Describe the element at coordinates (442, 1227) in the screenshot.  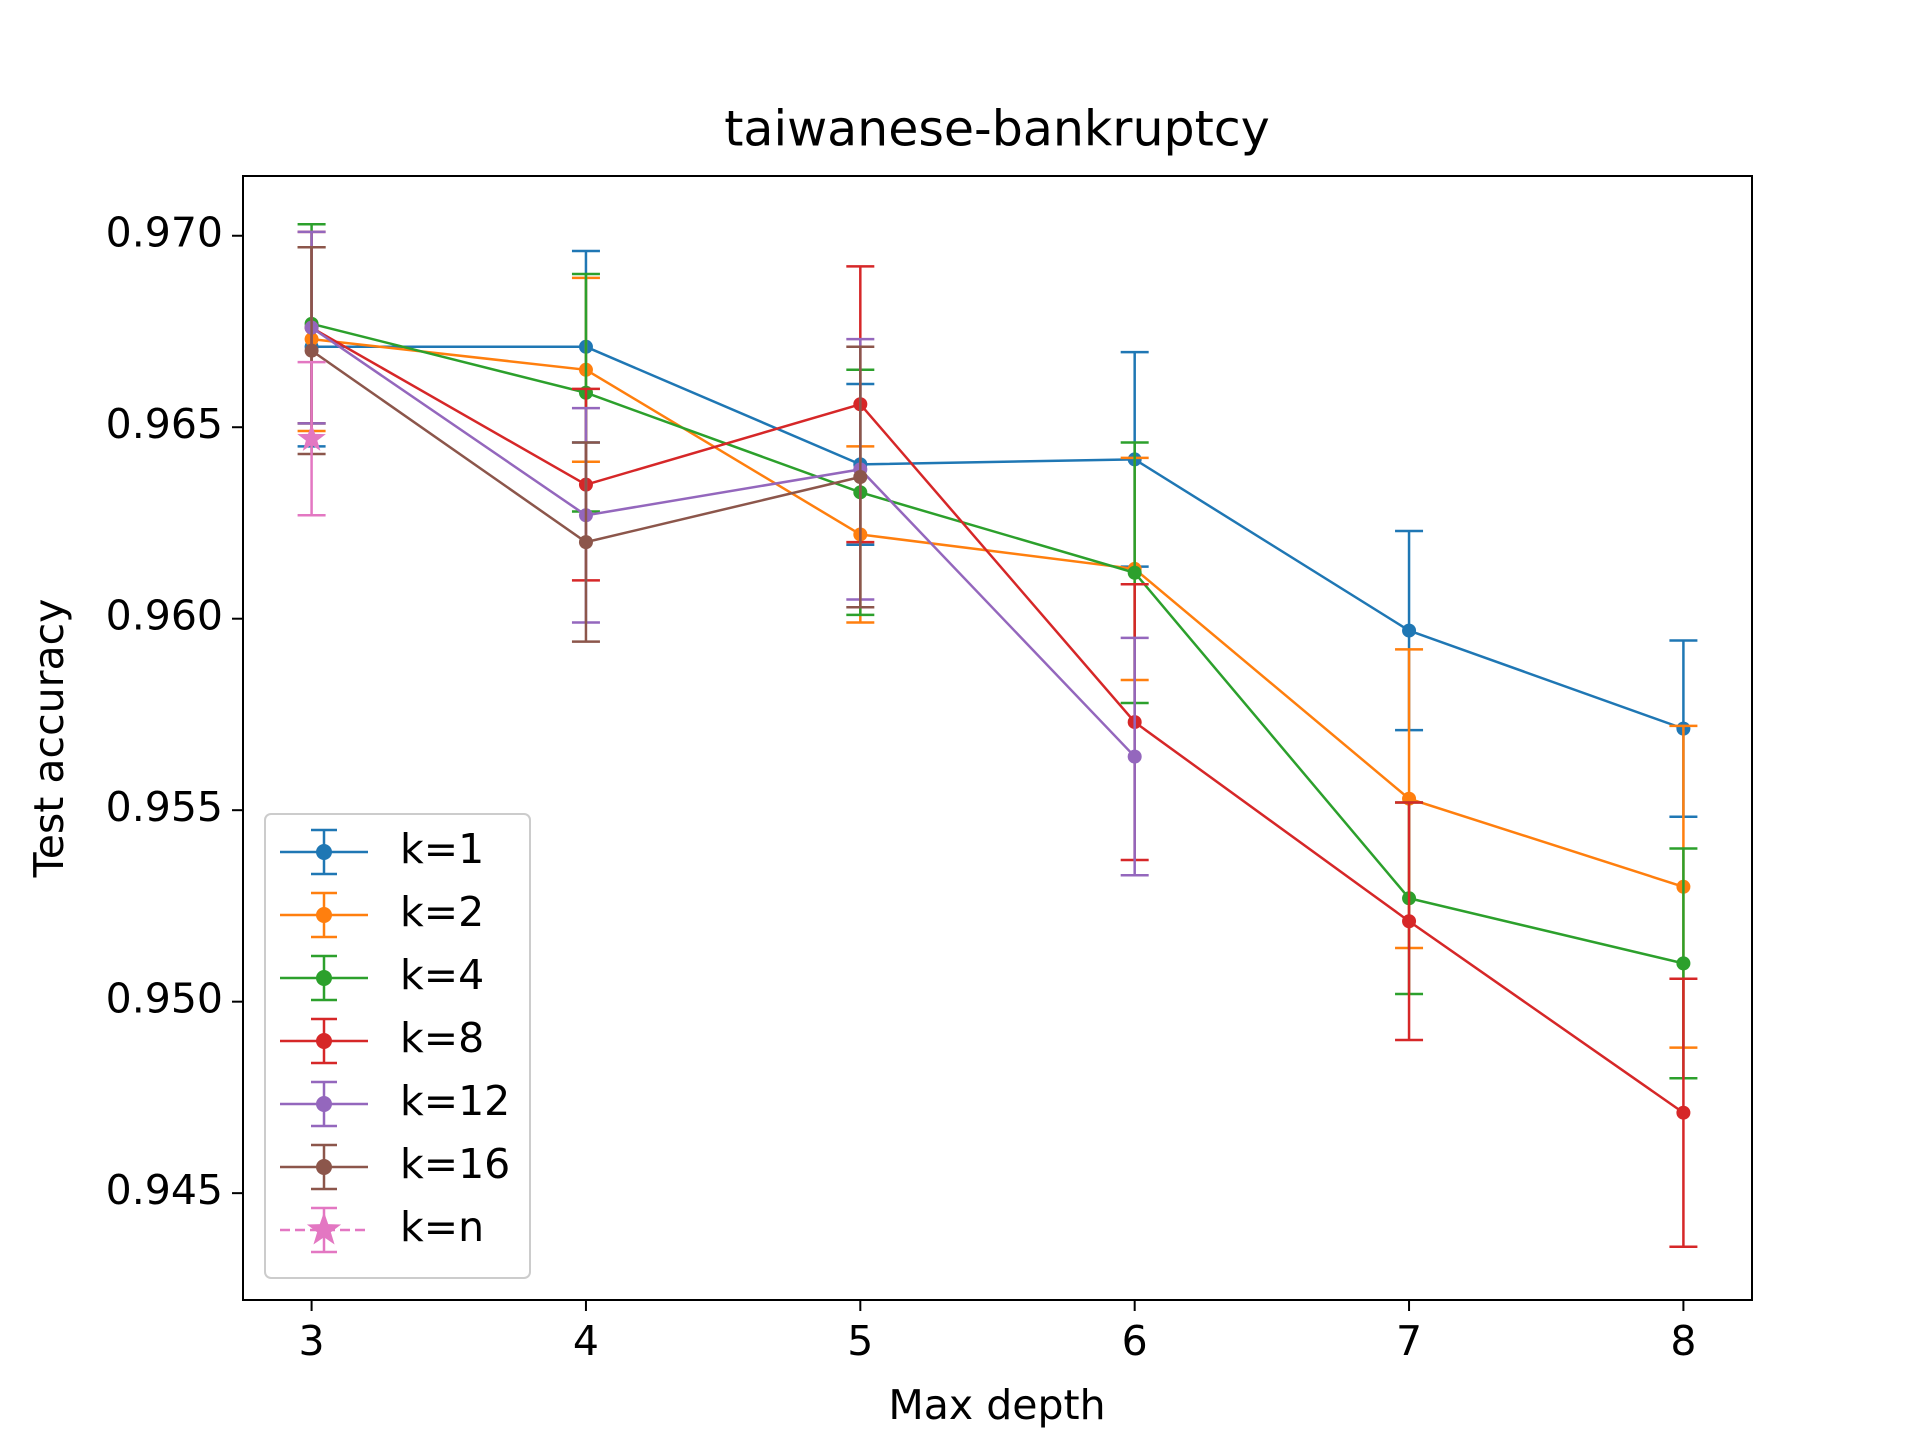
I see `legend-label: k=n` at that location.